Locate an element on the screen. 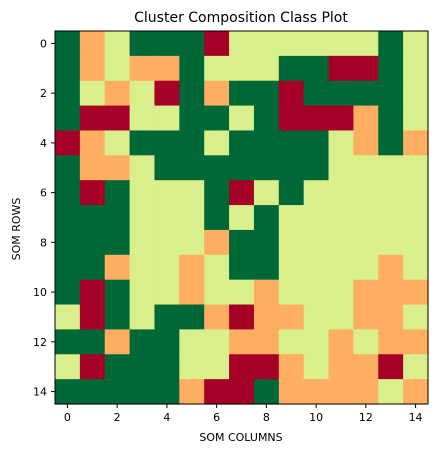  y-tick-label: 2 is located at coordinates (43, 93).